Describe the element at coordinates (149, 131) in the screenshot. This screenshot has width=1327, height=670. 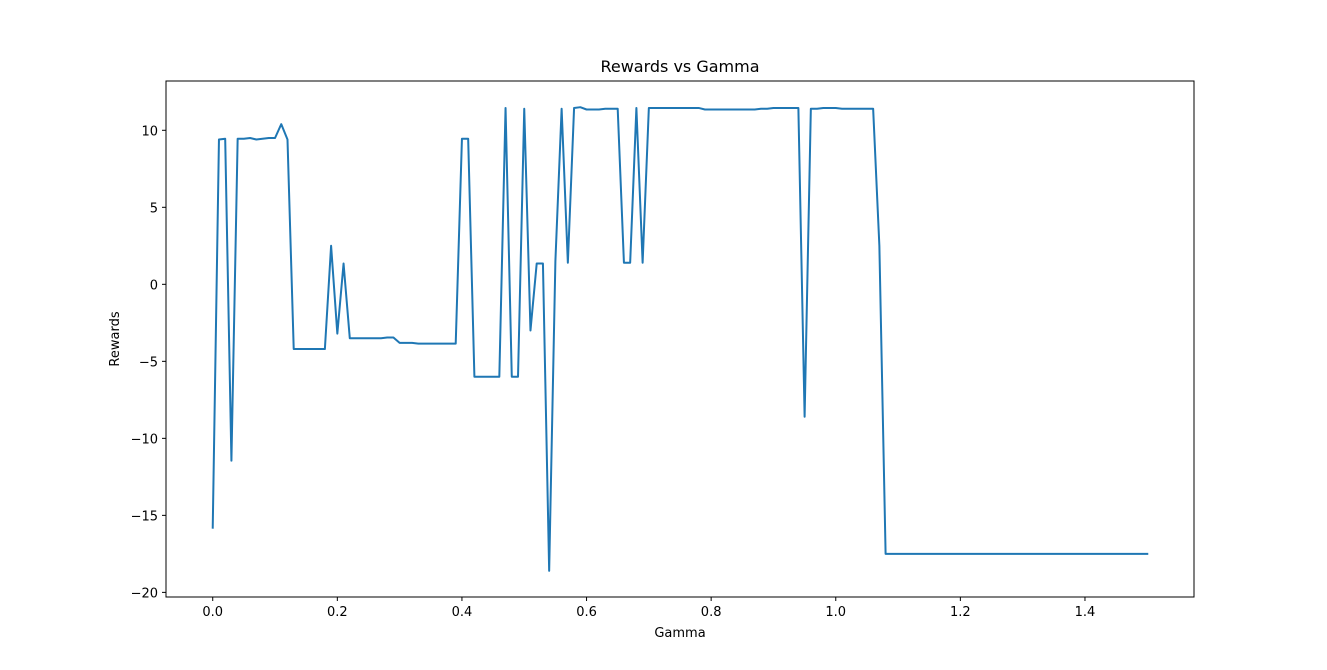
I see `y-tick-label: 10` at that location.